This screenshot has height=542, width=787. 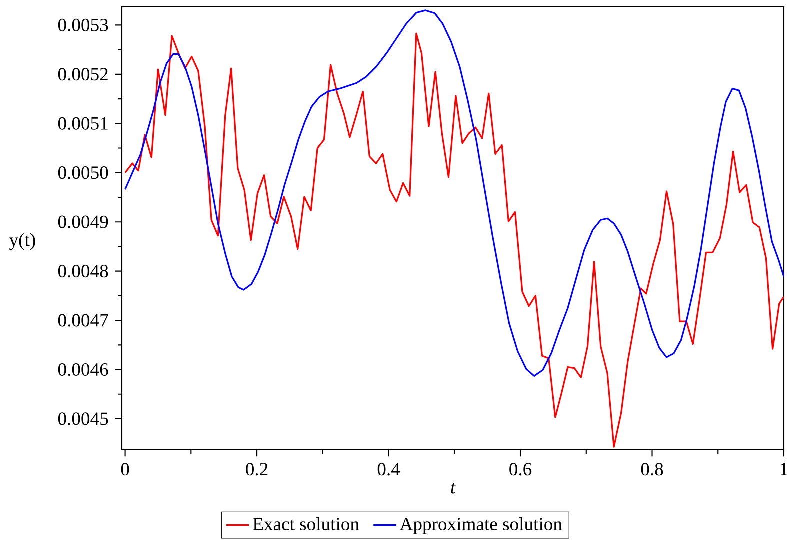 I want to click on y-tick-label: 0.0050, so click(x=83, y=173).